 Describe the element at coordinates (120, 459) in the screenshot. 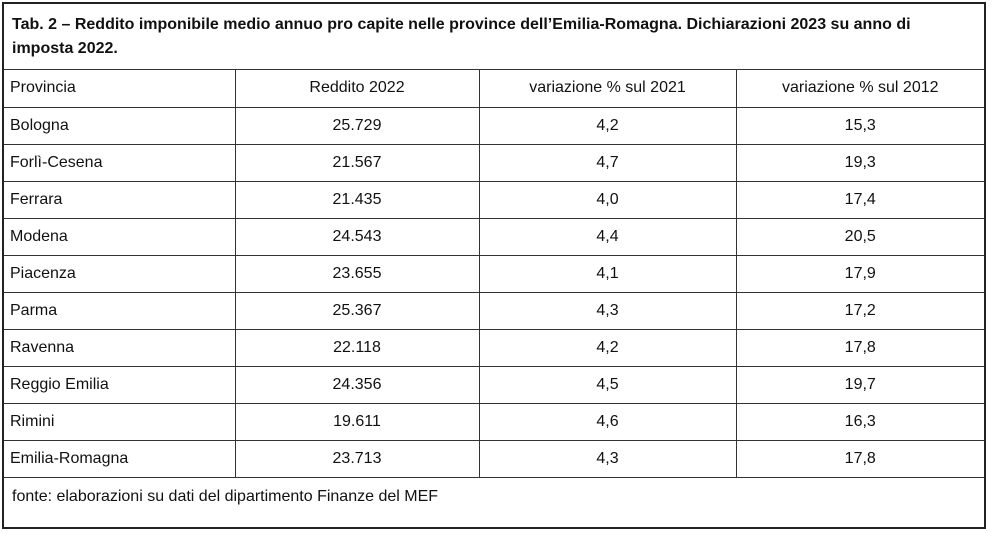

I see `cell-provincia: Emilia-Romagna` at that location.